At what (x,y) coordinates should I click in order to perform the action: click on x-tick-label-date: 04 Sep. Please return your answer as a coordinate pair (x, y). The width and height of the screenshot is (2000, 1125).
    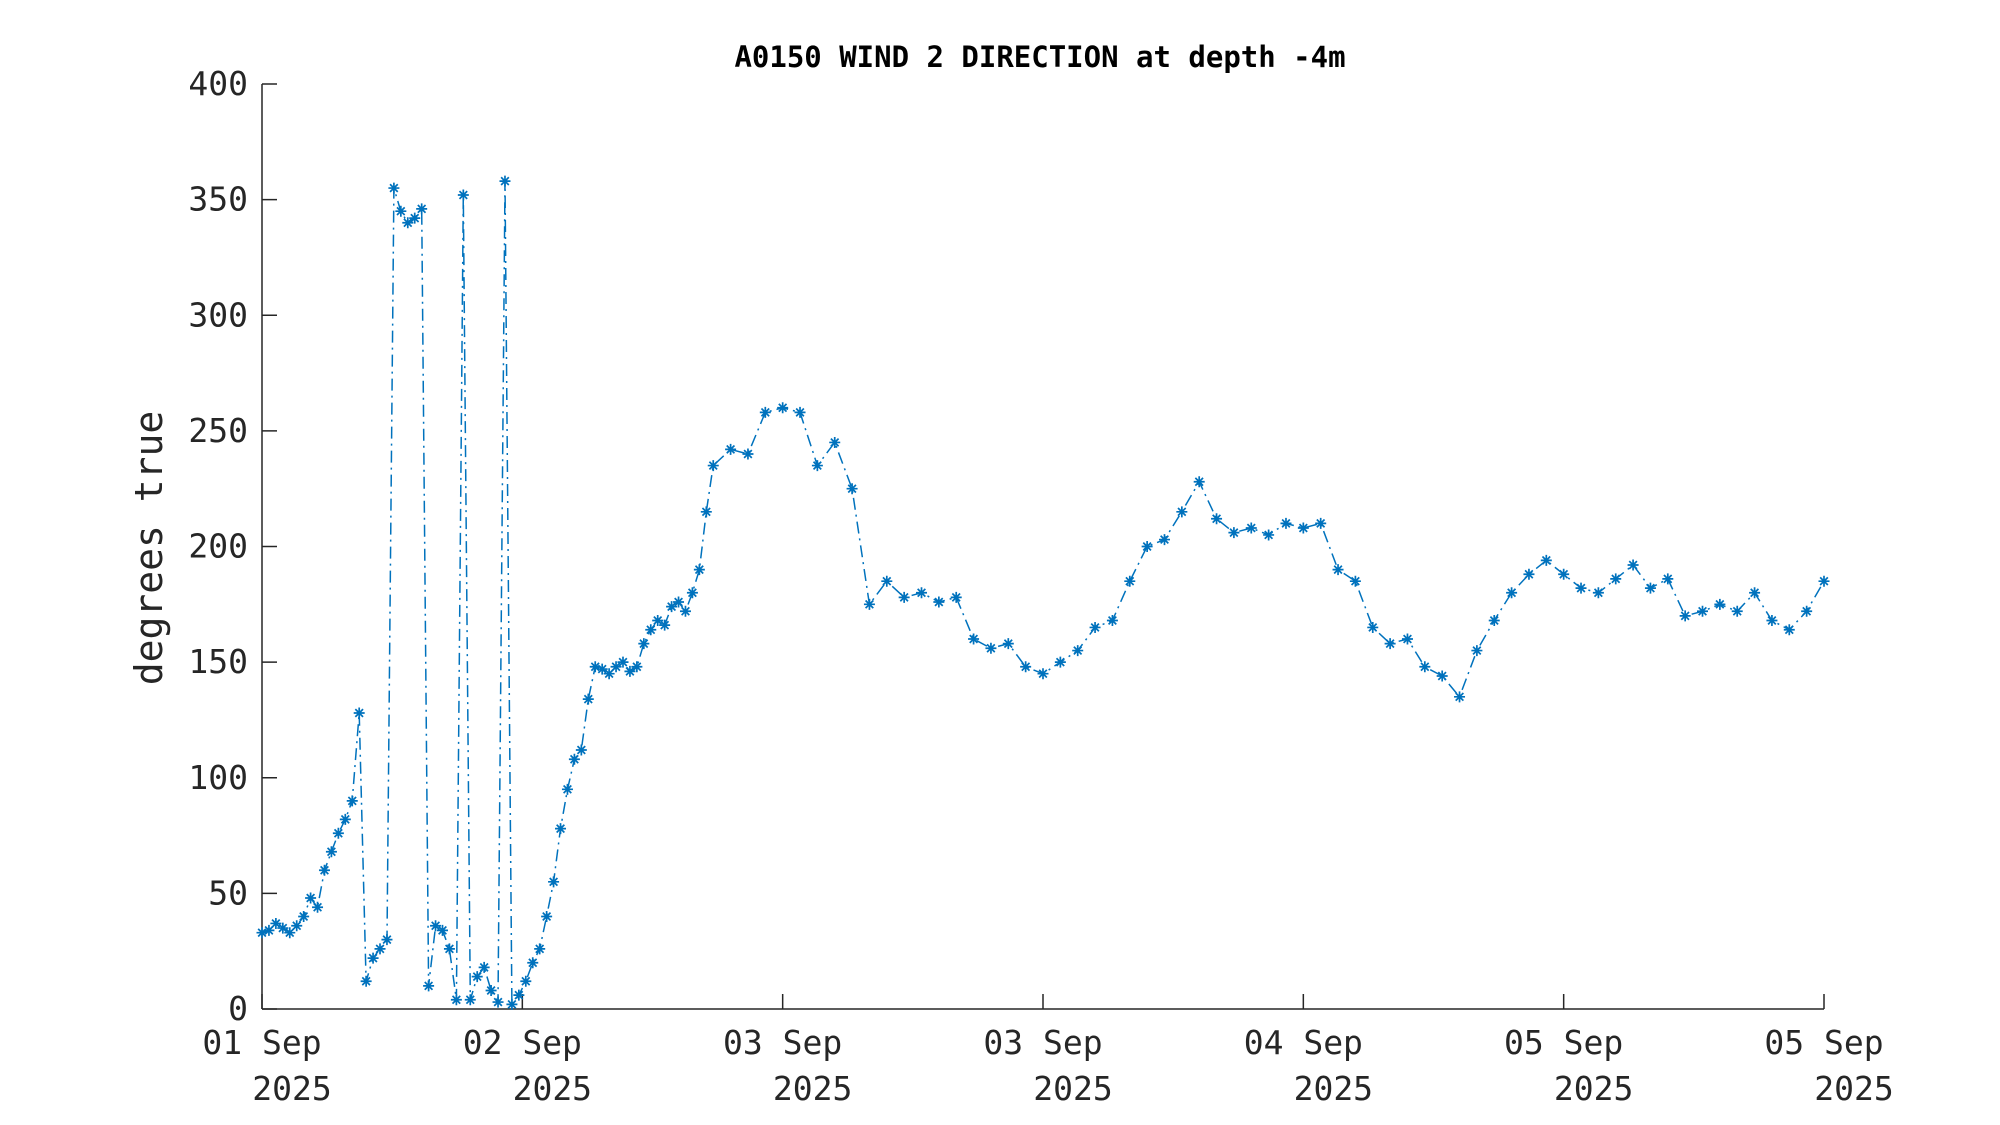
    Looking at the image, I should click on (1303, 1042).